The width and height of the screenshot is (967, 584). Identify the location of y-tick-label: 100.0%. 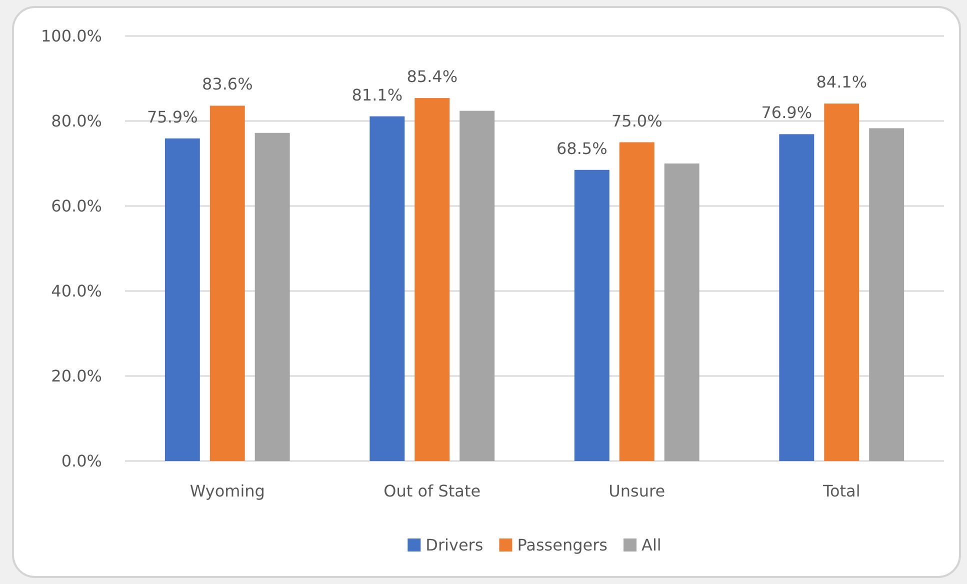
(71, 36).